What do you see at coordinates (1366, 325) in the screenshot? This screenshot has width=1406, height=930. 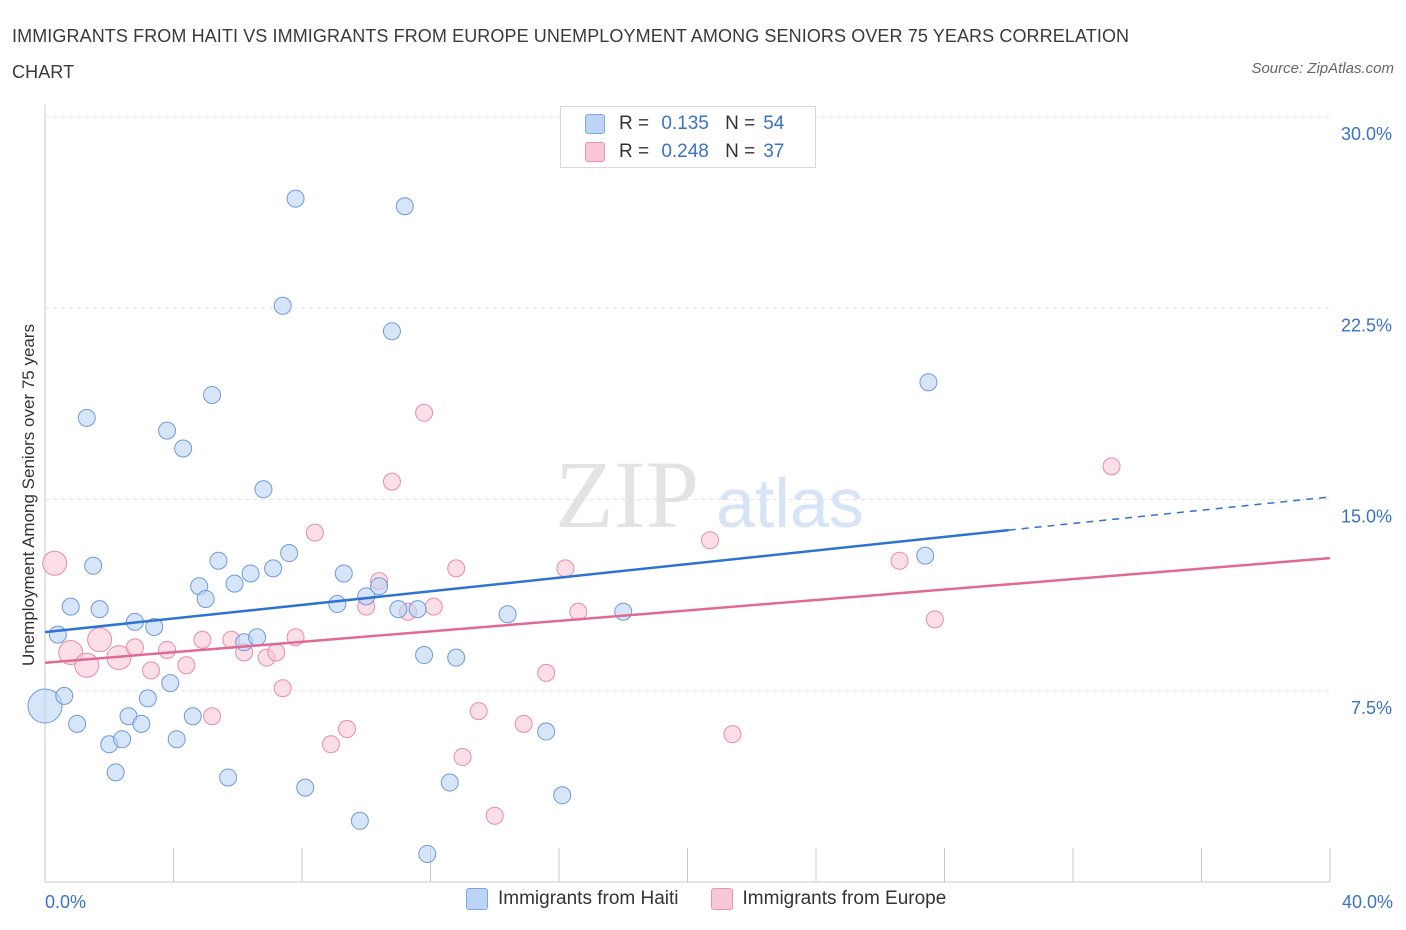 I see `y-tick-label: 22.5%` at bounding box center [1366, 325].